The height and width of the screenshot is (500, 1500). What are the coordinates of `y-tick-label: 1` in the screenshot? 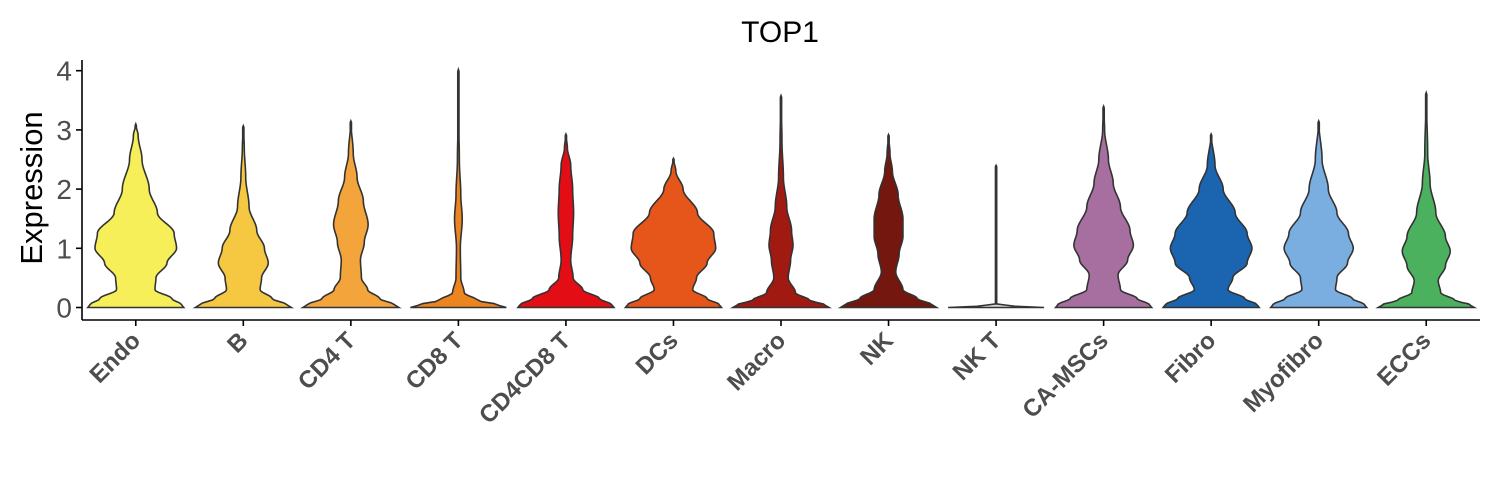 It's located at (64, 248).